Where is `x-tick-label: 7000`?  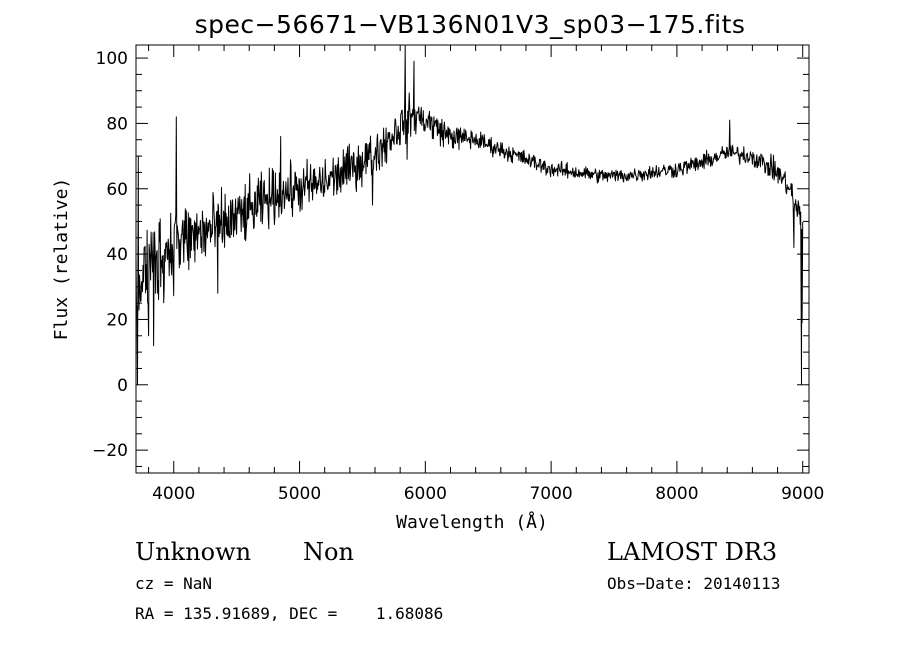
x-tick-label: 7000 is located at coordinates (550, 494).